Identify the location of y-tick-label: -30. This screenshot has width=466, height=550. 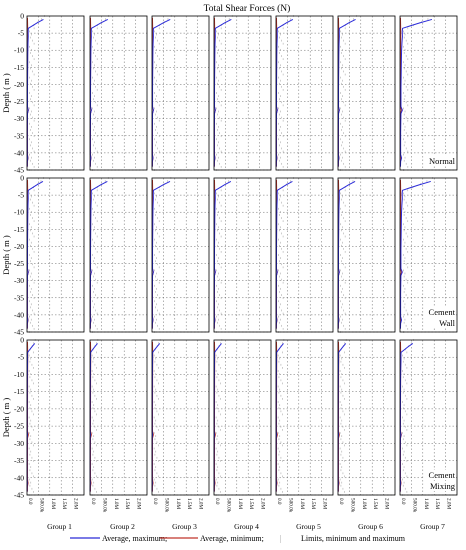
(19, 443).